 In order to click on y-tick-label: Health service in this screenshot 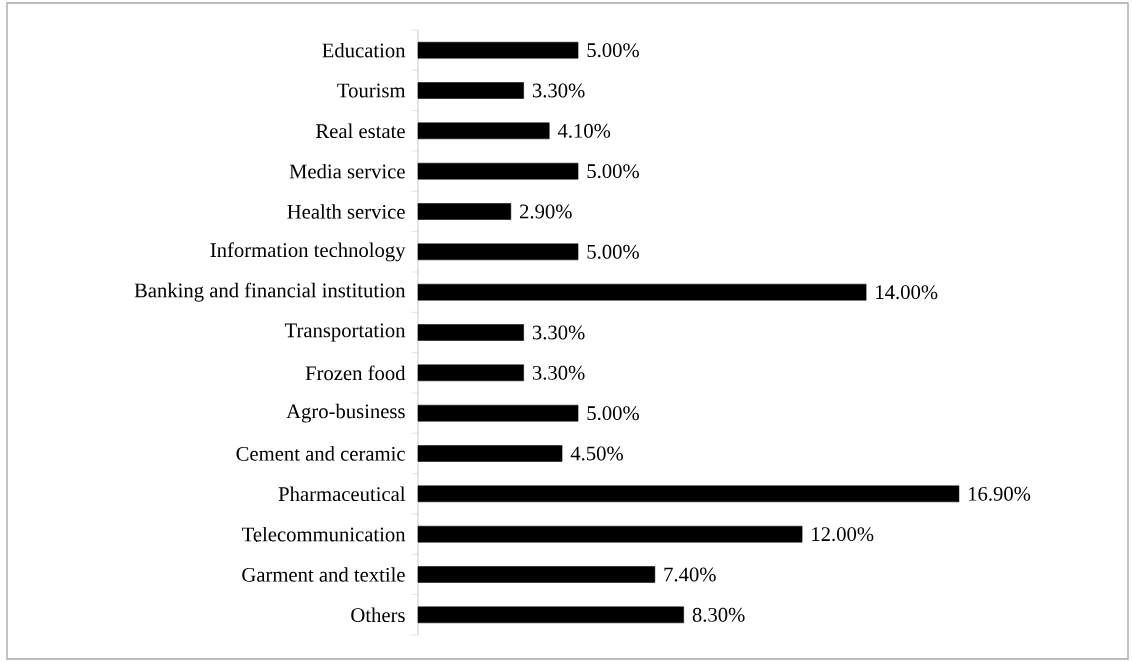, I will do `click(346, 211)`.